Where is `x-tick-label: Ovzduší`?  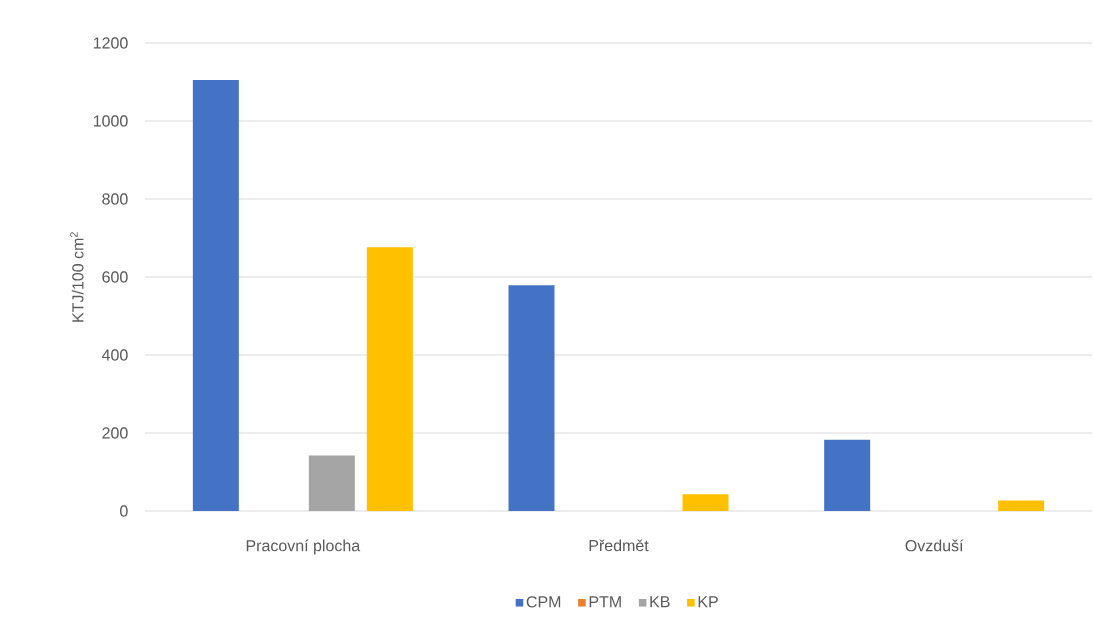 x-tick-label: Ovzduší is located at coordinates (934, 545).